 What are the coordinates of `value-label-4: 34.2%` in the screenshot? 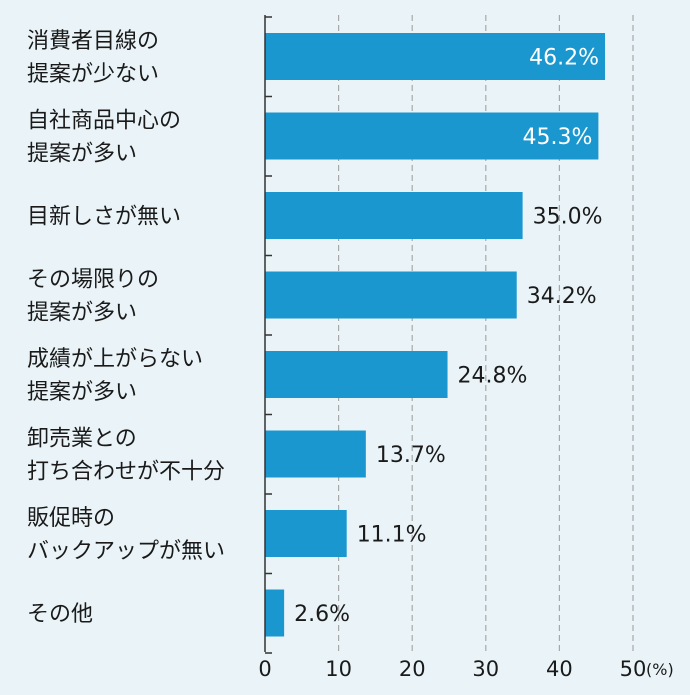 It's located at (562, 296).